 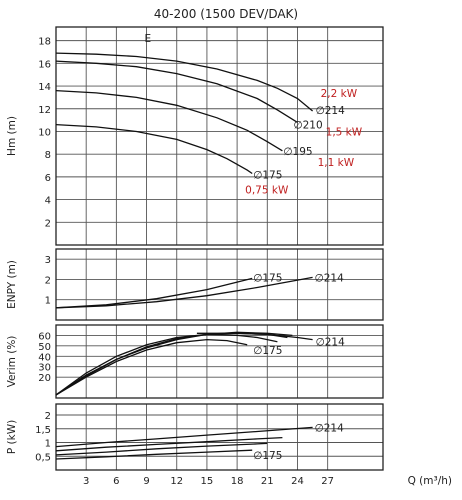 What do you see at coordinates (44, 336) in the screenshot?
I see `y-tick-label: 60` at bounding box center [44, 336].